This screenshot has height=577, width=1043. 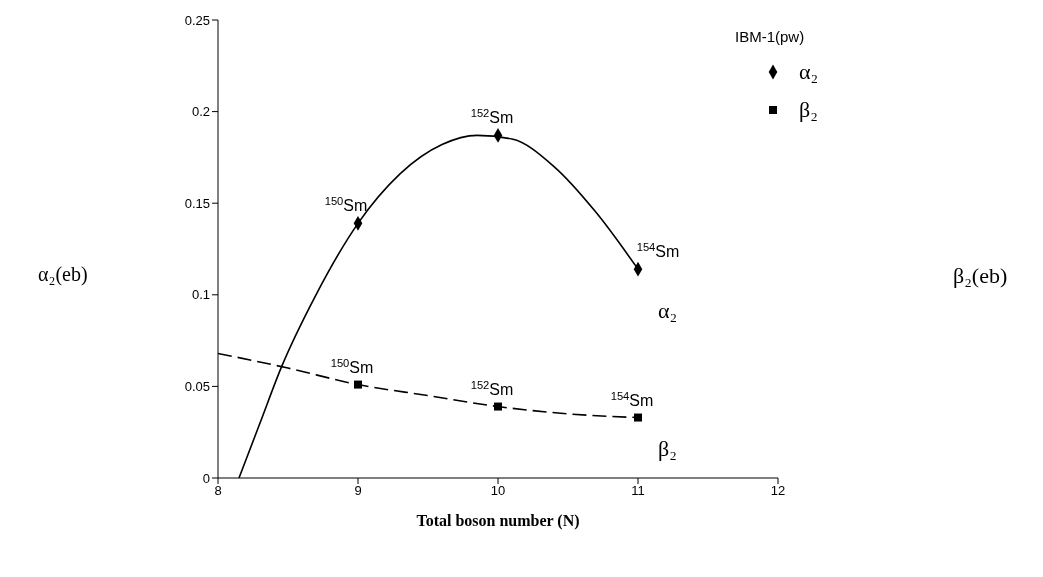 I want to click on x-tick-label: 8, so click(x=218, y=491).